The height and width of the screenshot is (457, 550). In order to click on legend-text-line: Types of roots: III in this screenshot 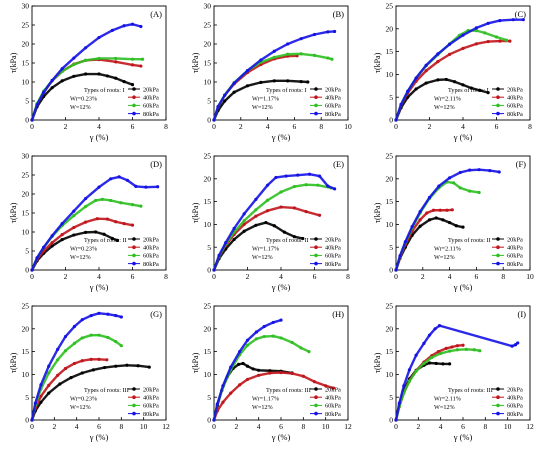, I will do `click(470, 390)`.